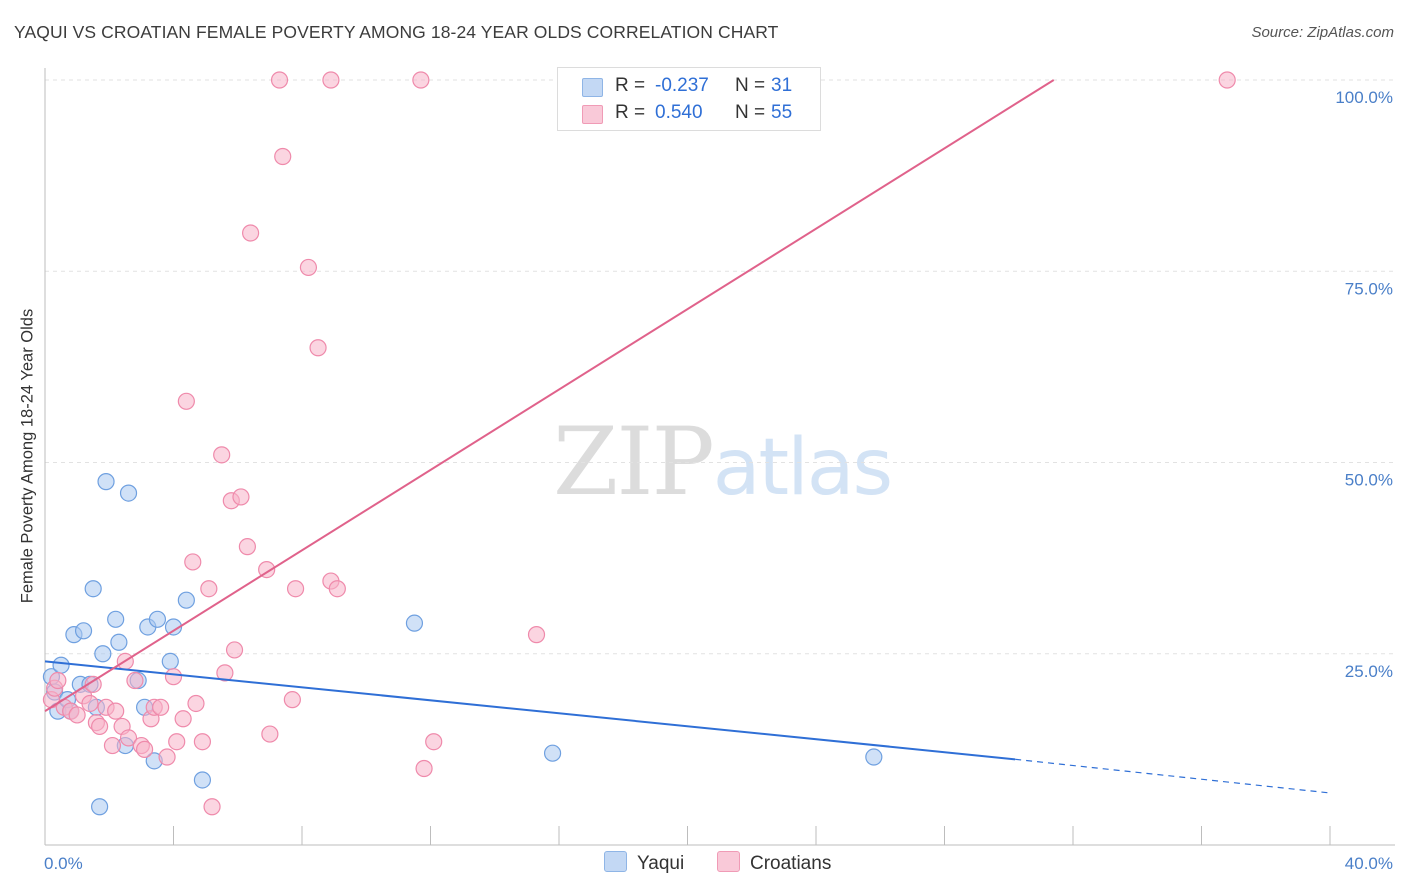  I want to click on y-tick-label: 50.0%, so click(1369, 480).